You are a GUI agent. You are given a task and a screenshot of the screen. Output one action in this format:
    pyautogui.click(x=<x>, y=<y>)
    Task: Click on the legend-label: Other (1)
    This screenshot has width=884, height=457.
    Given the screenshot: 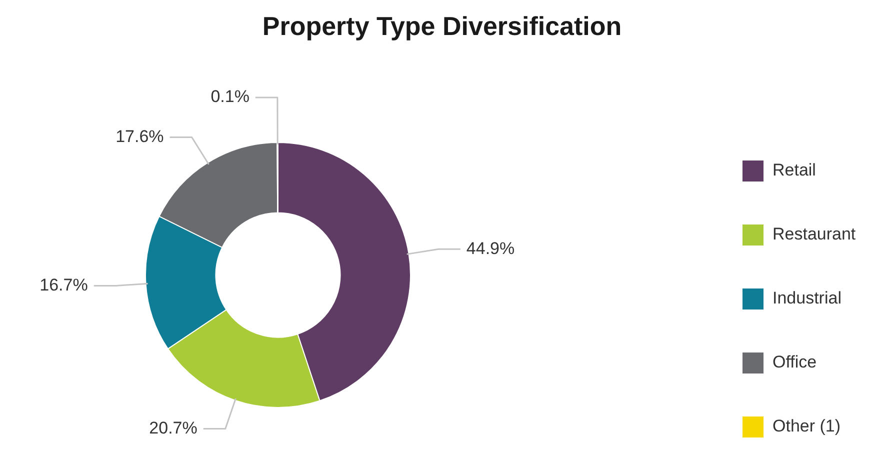 What is the action you would take?
    pyautogui.click(x=806, y=426)
    